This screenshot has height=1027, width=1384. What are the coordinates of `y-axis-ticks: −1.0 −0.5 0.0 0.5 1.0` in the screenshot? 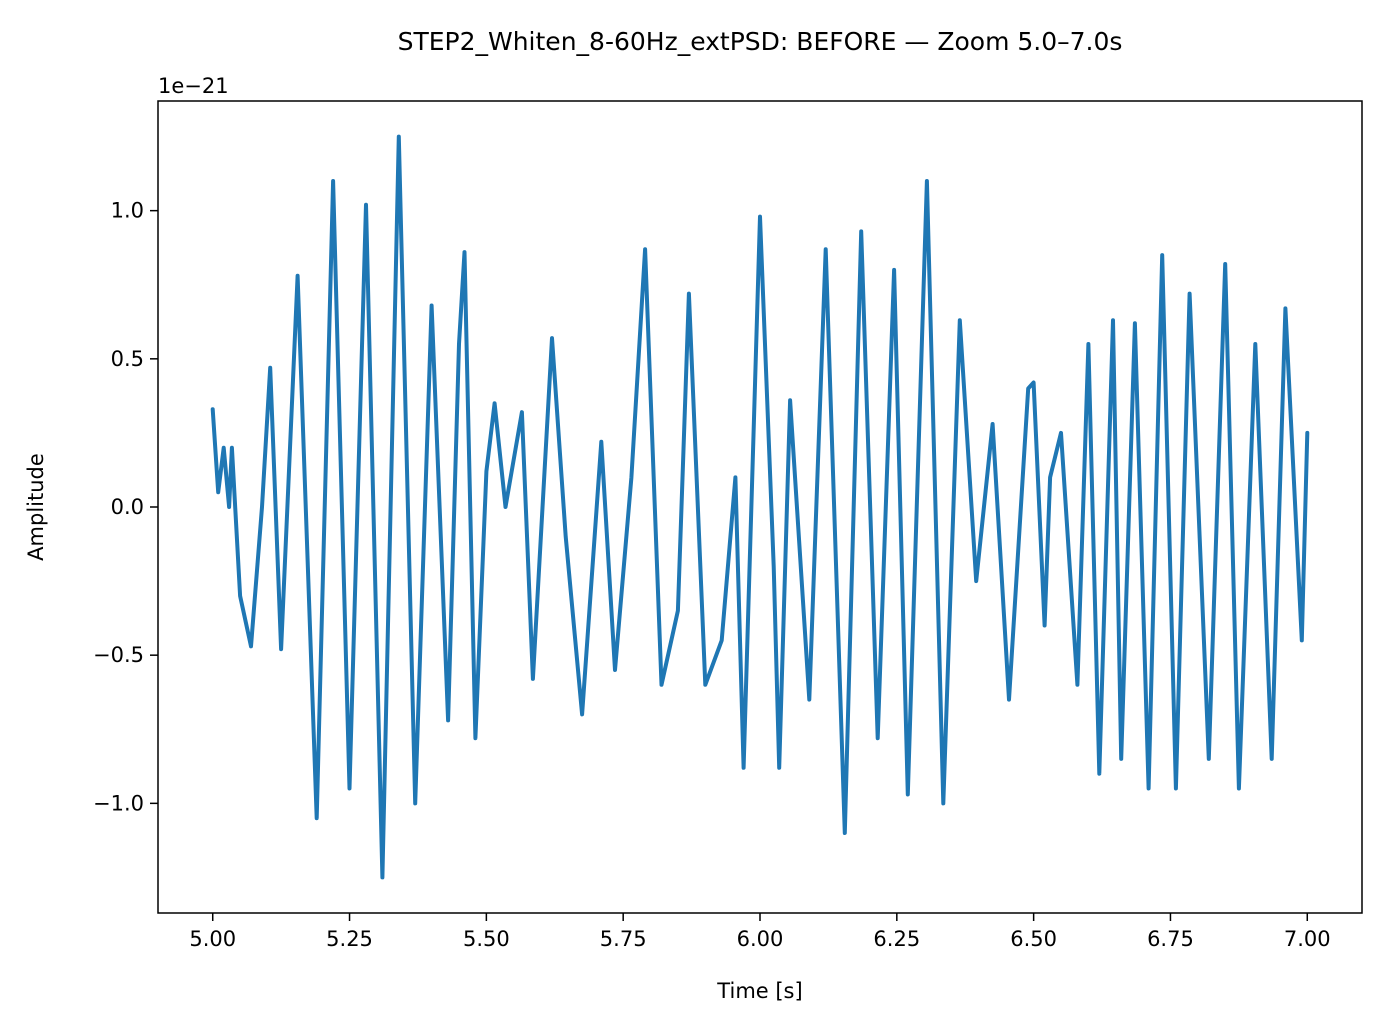 It's located at (125, 507).